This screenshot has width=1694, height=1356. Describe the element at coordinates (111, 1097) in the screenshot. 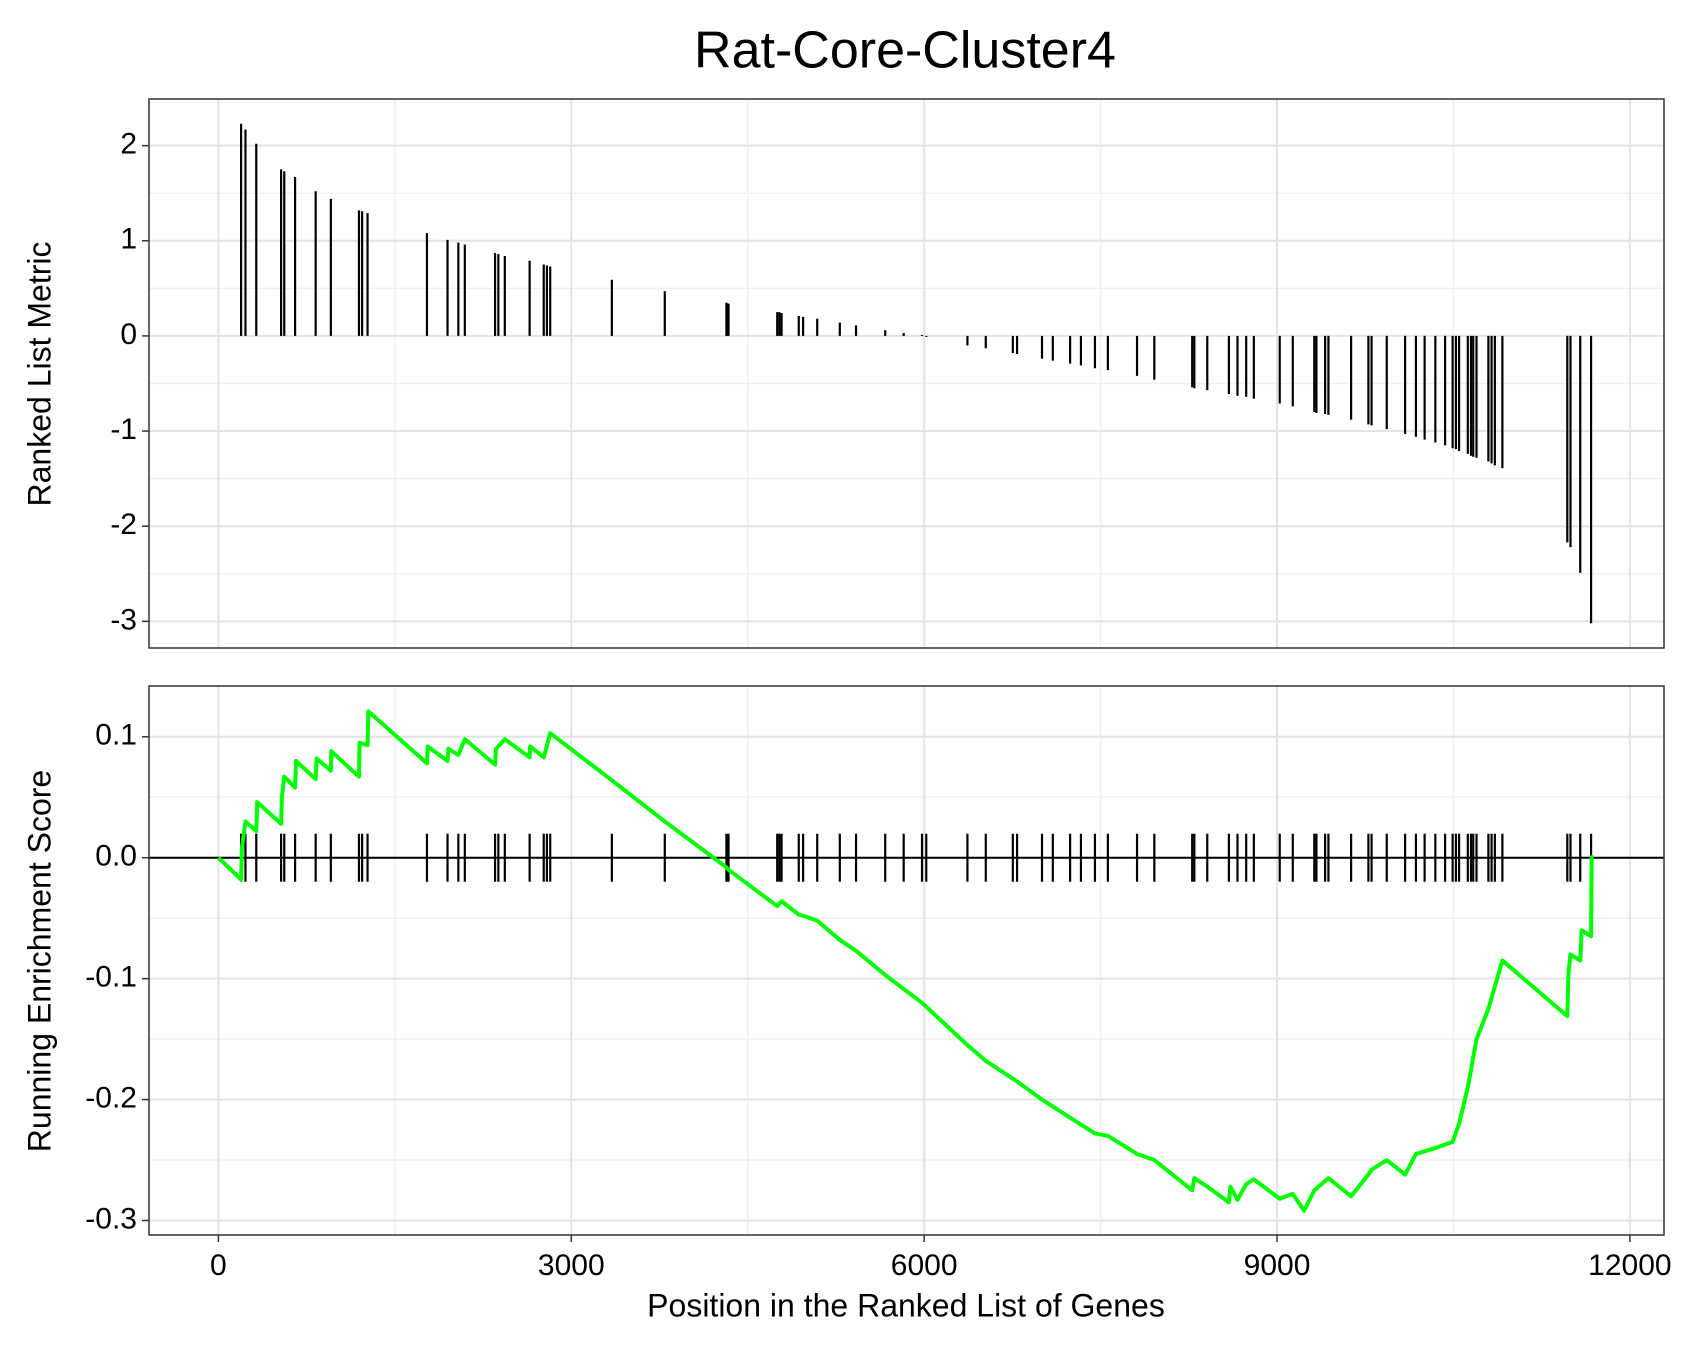

I see `y-tick-label: -0.2` at that location.